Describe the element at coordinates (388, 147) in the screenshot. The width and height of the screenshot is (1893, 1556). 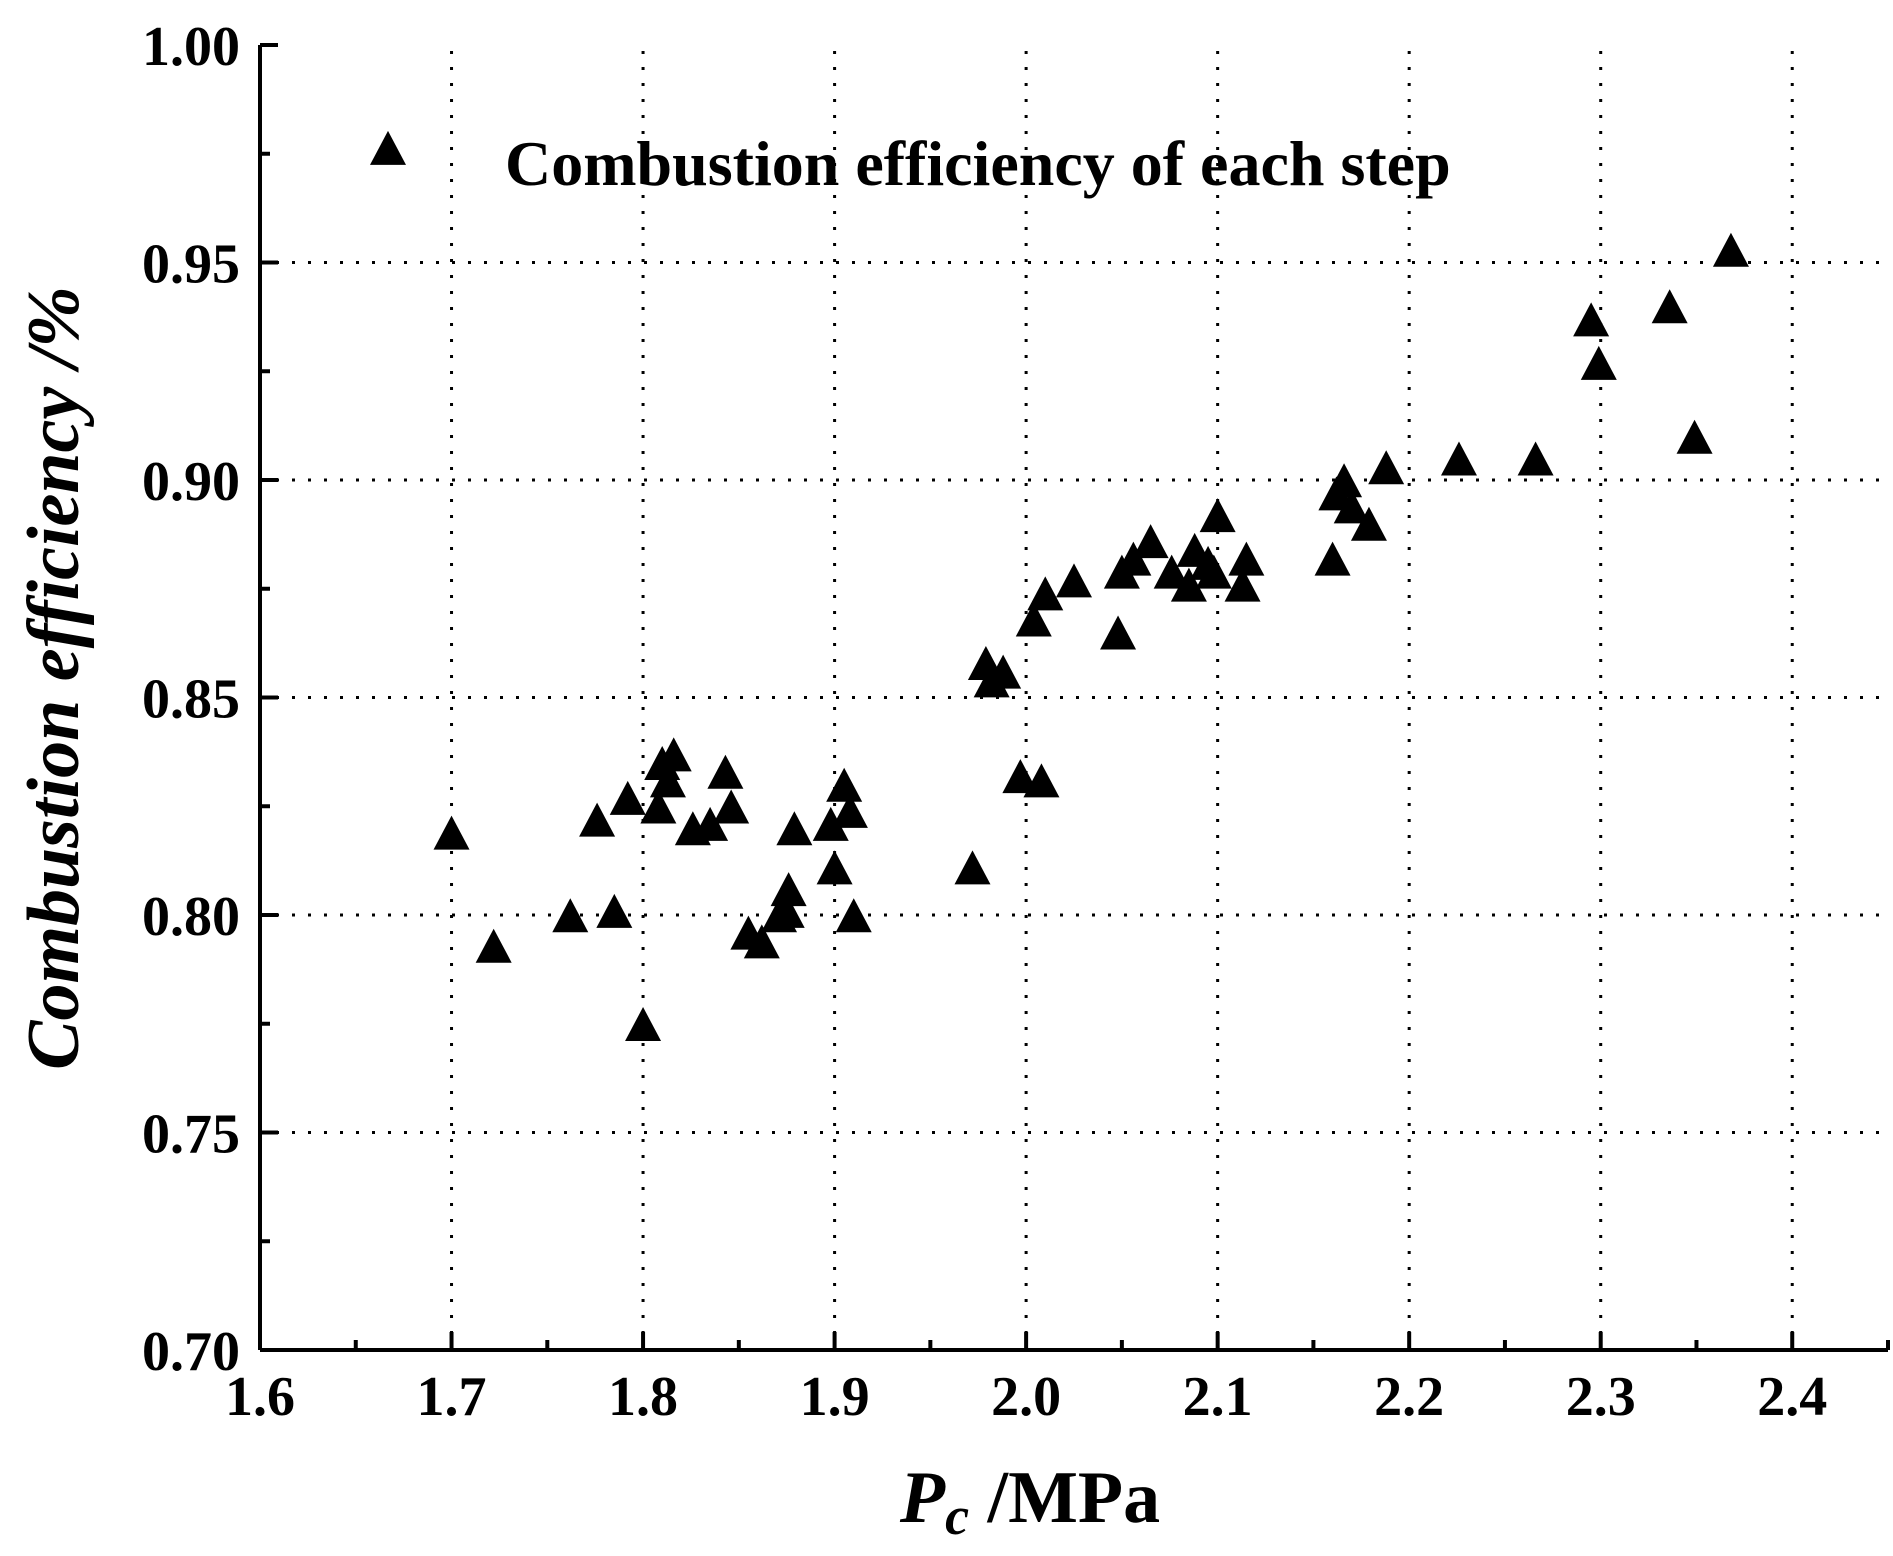
I see `legend-marker-triangle` at that location.